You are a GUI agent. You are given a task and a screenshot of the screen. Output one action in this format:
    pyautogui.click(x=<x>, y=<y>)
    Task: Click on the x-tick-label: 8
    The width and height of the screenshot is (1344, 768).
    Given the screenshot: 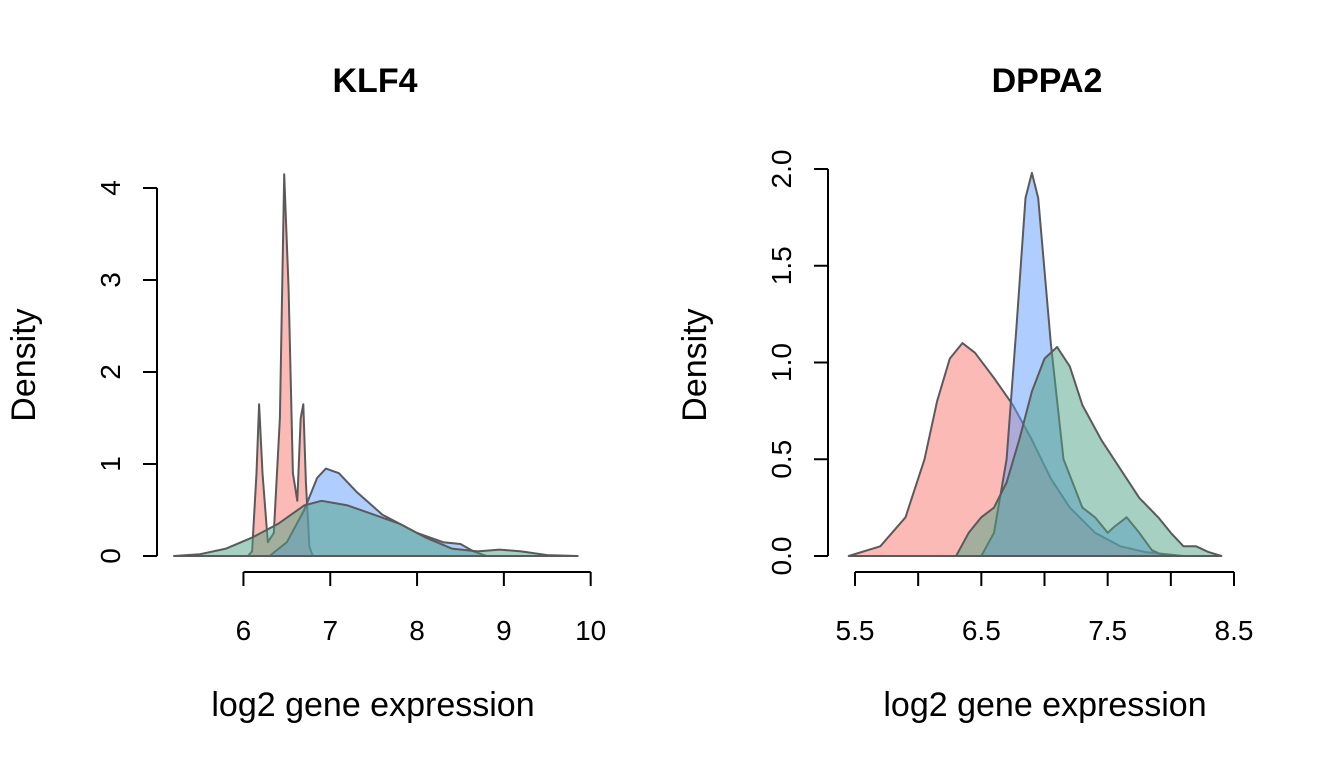 What is the action you would take?
    pyautogui.click(x=417, y=630)
    